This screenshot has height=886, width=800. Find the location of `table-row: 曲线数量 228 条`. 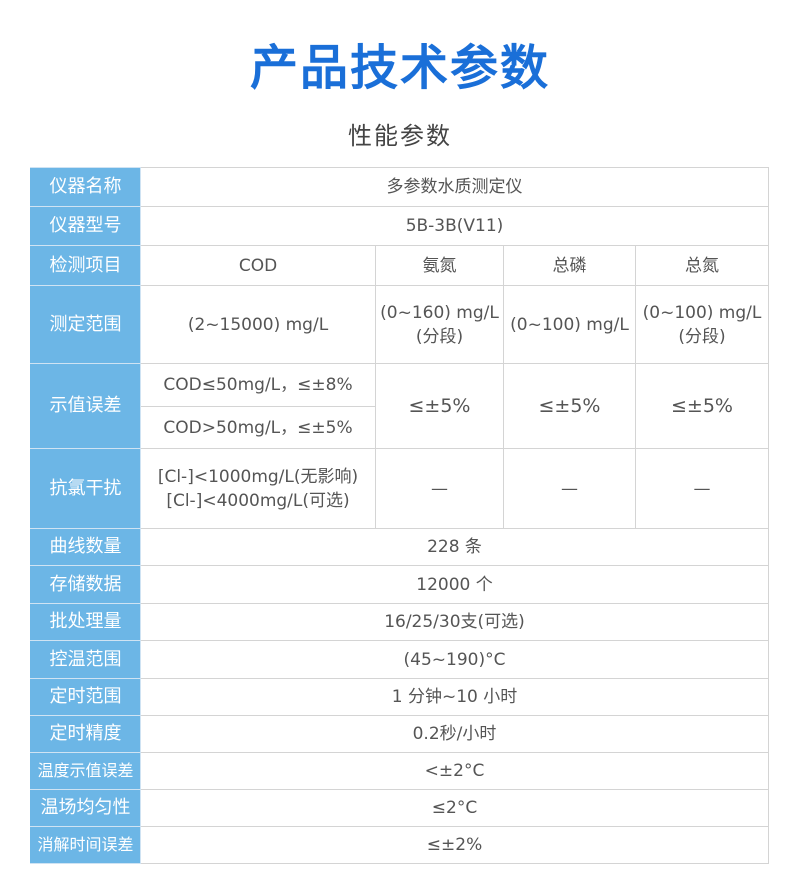

table-row: 曲线数量 228 条 is located at coordinates (399, 547).